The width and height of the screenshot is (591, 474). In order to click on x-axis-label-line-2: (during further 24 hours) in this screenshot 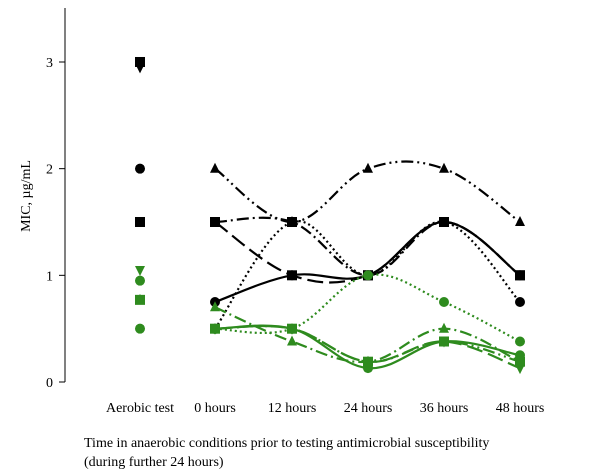, I will do `click(154, 462)`.